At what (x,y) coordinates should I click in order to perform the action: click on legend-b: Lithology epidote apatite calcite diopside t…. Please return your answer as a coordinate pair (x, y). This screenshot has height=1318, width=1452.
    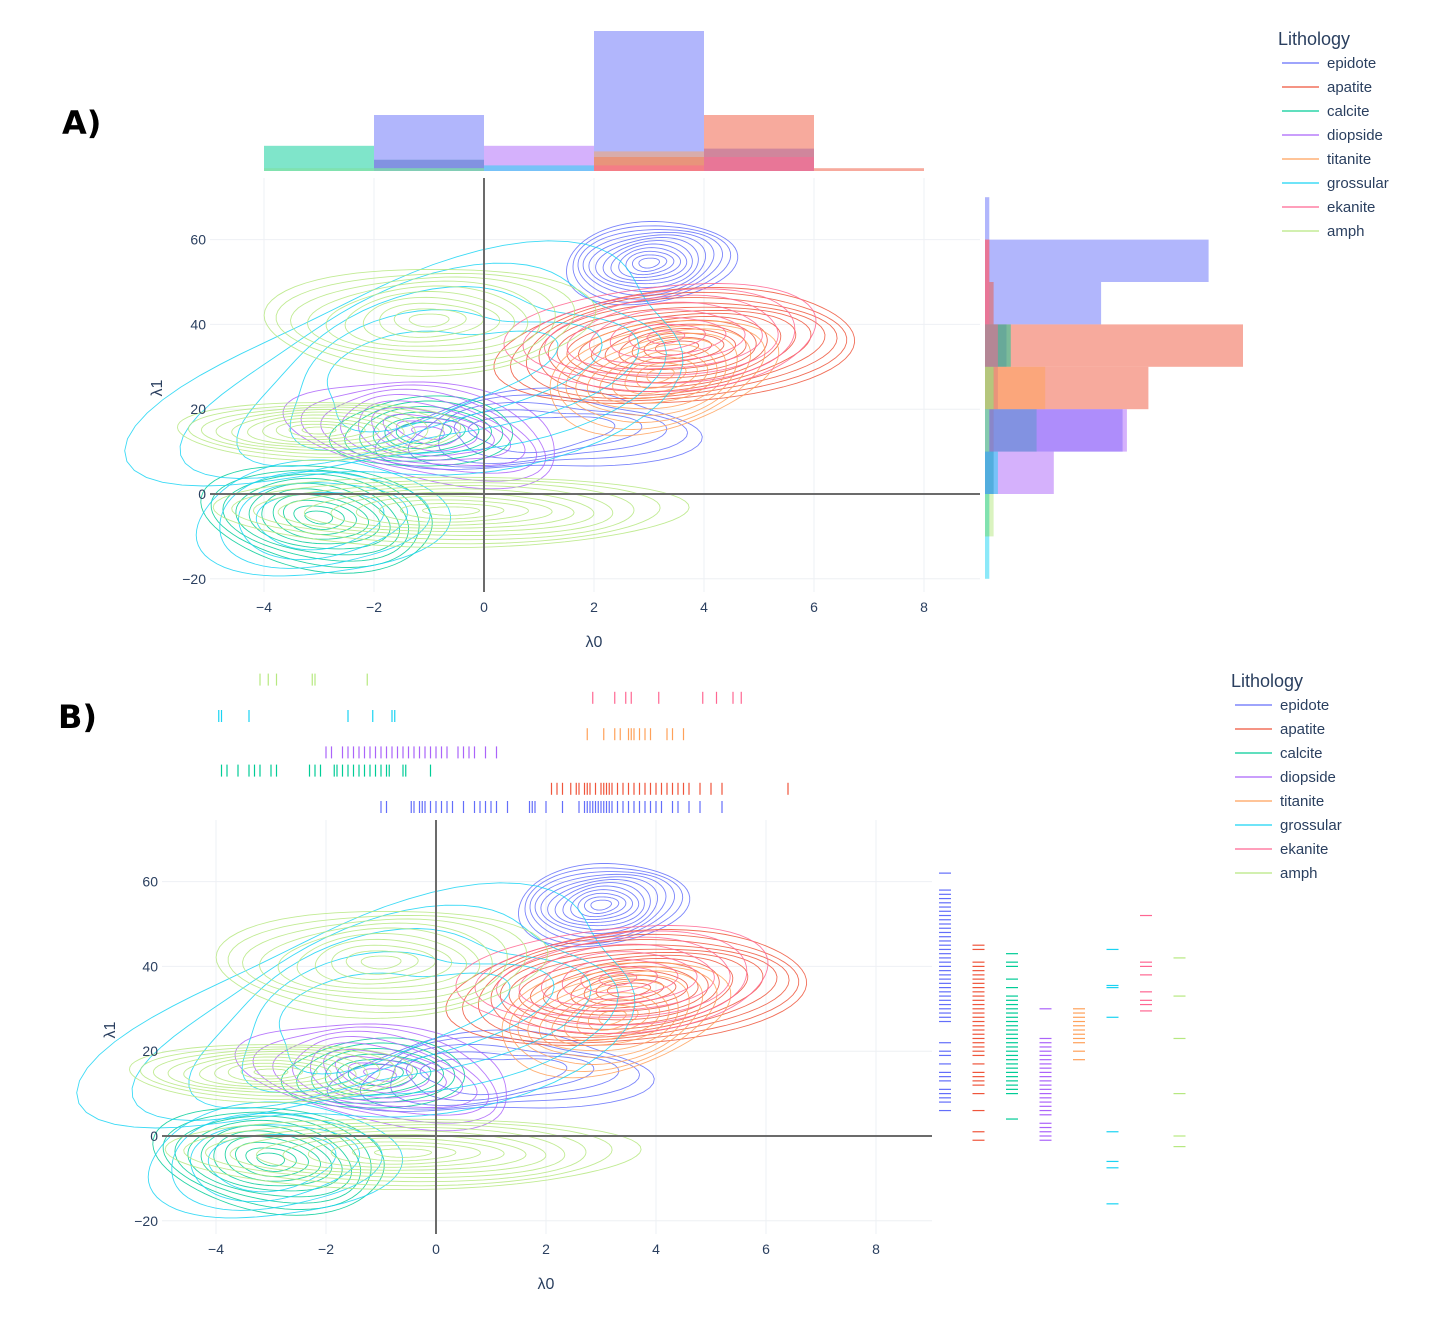
    Looking at the image, I should click on (1286, 776).